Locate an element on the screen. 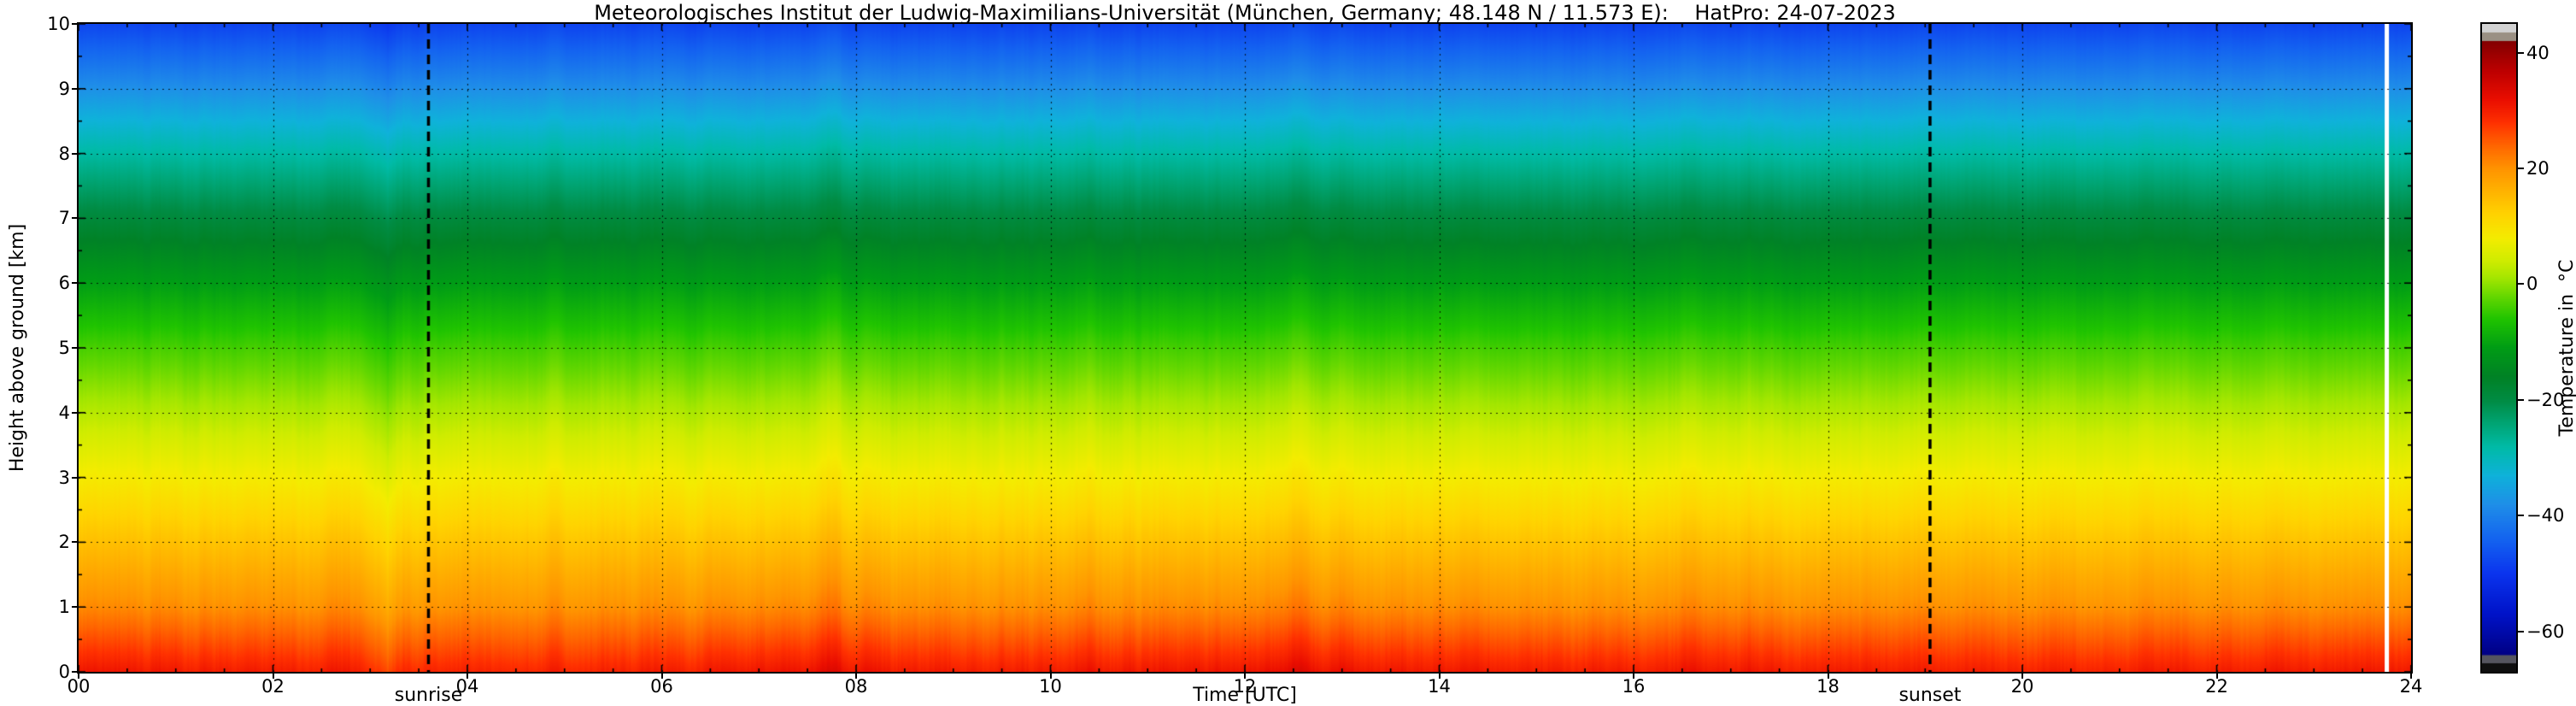  colorbar-tick-label: −20 is located at coordinates (2545, 399).